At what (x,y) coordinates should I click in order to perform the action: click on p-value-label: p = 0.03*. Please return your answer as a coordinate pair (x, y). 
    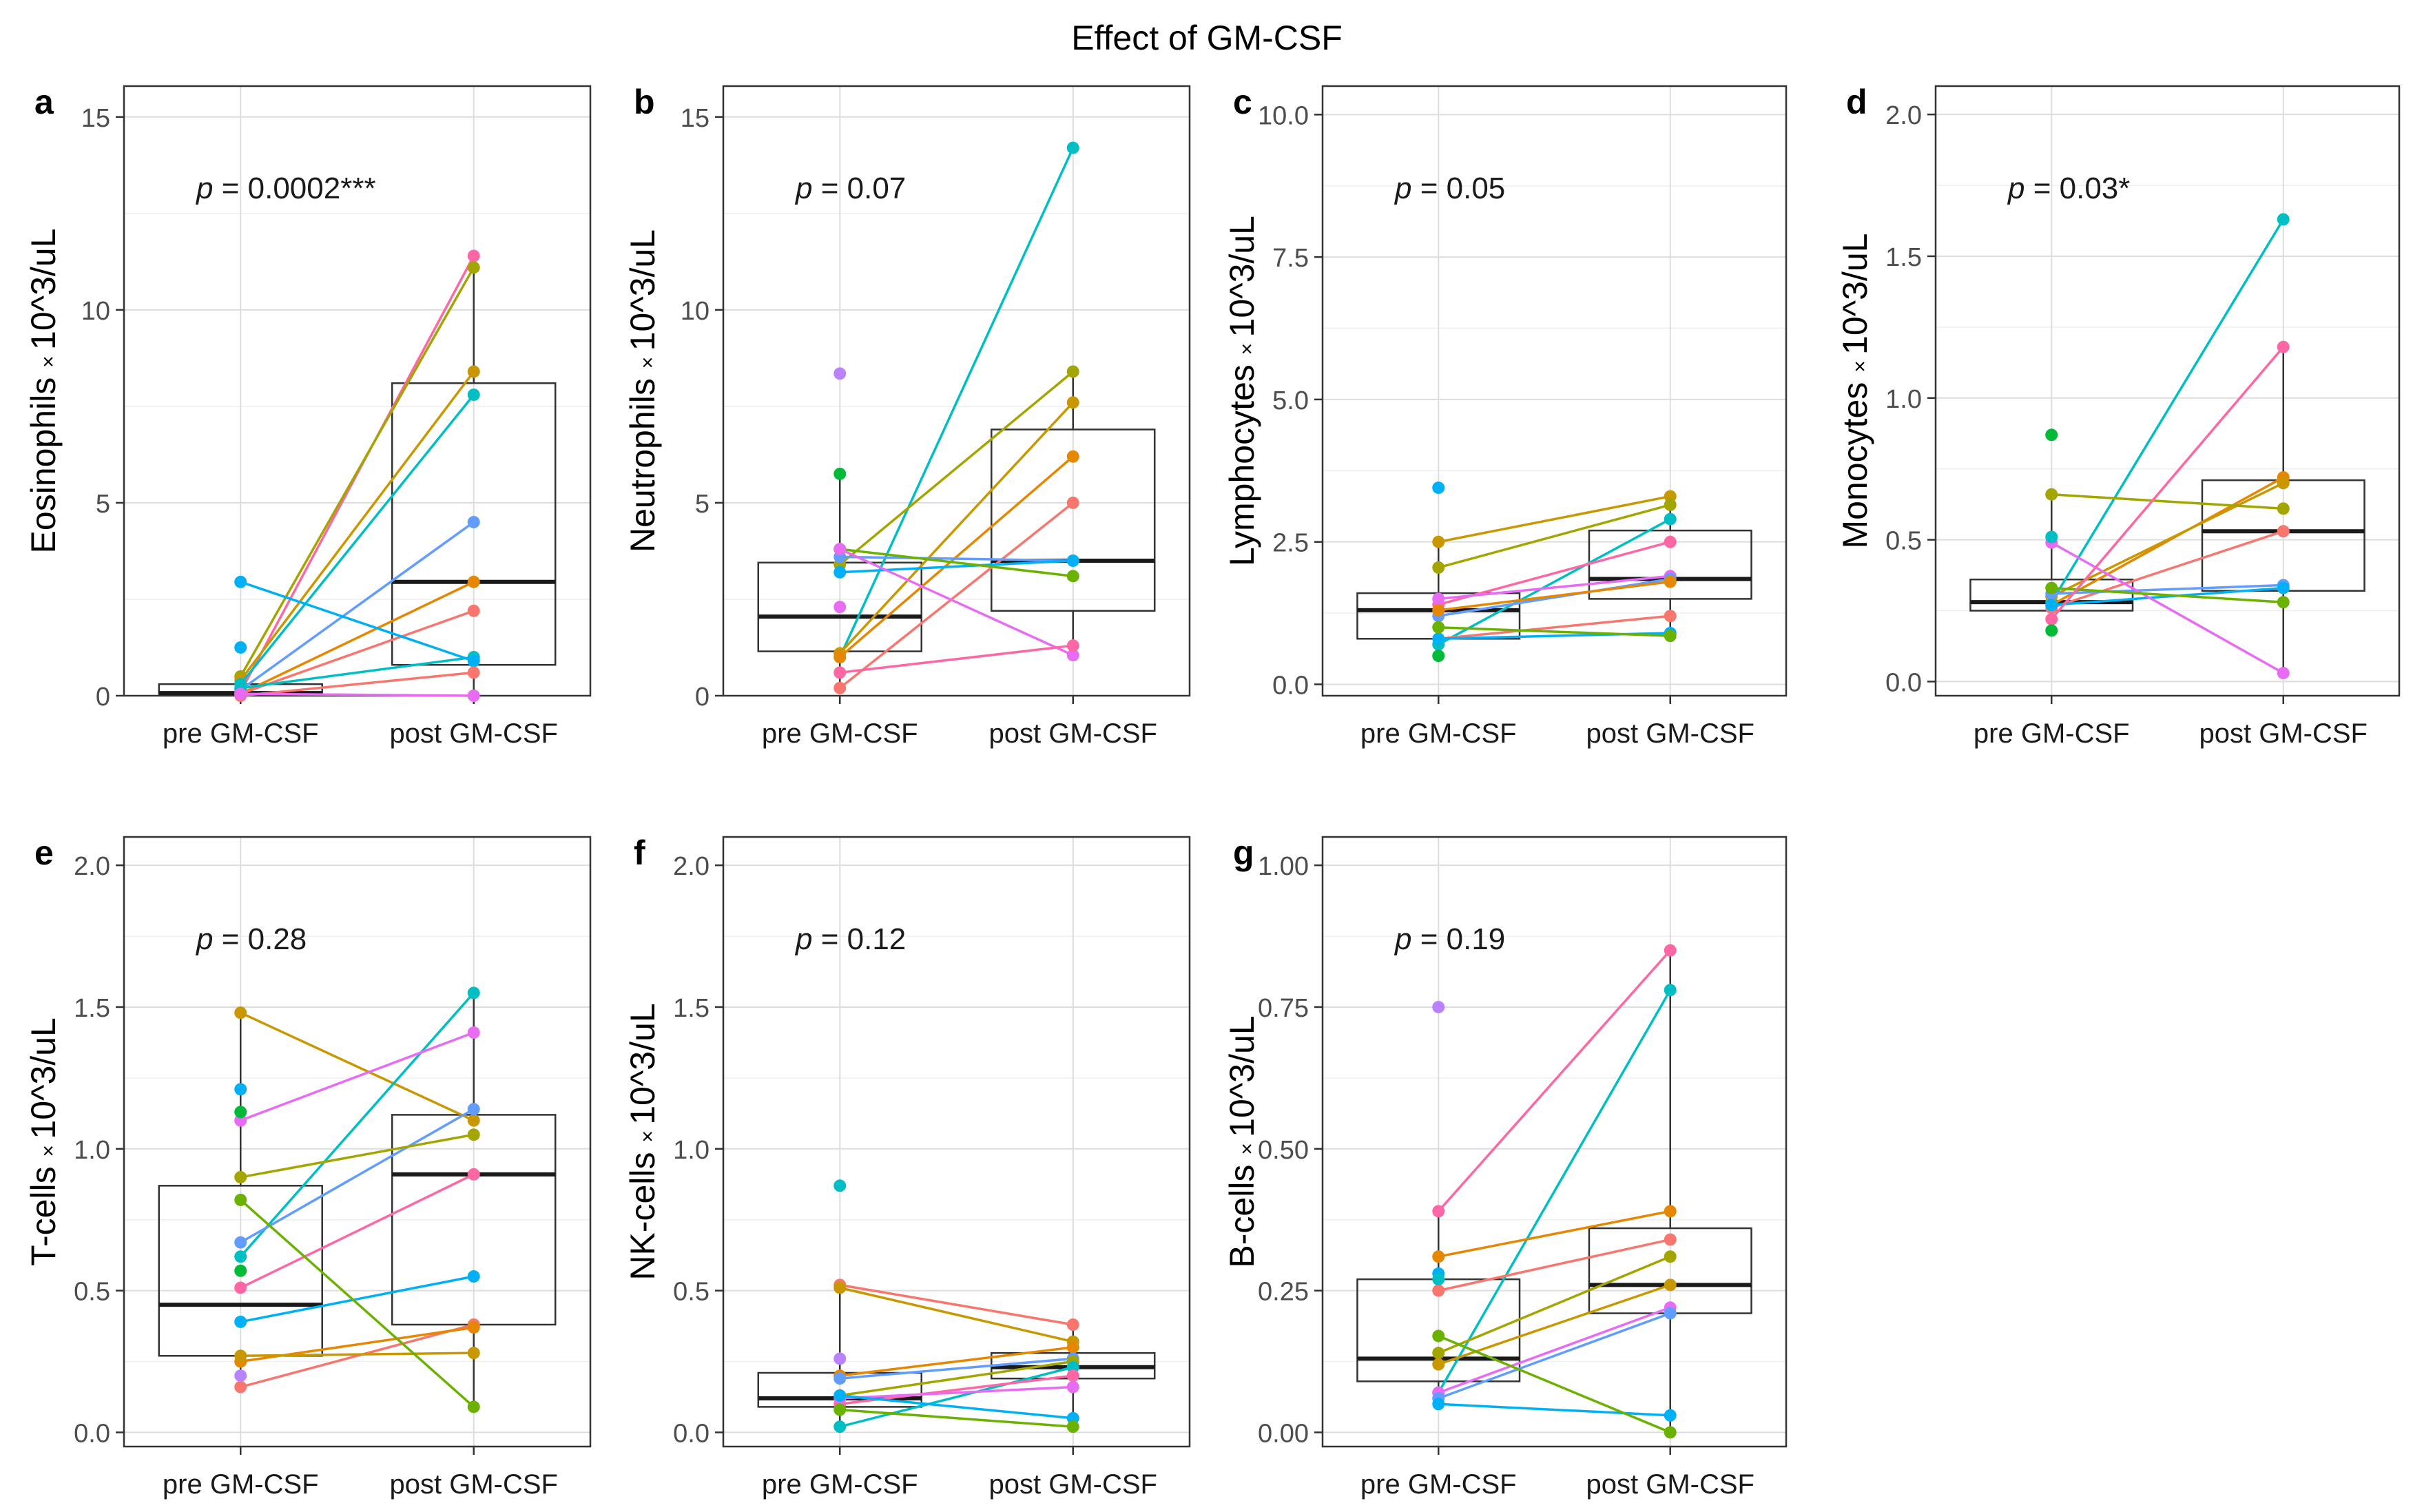
    Looking at the image, I should click on (2068, 188).